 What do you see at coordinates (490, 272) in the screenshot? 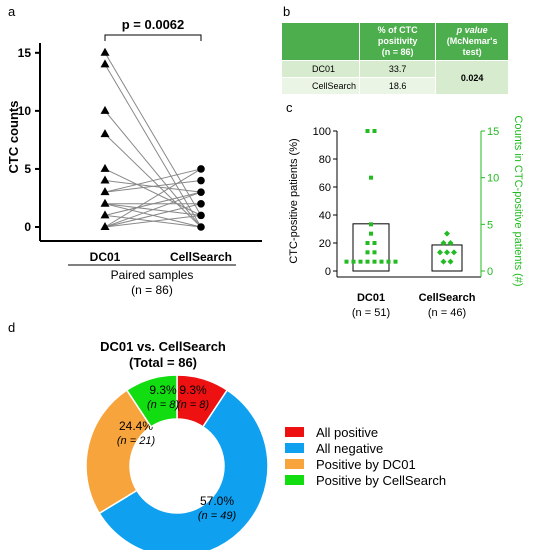
I see `right-y-tick-label: 0` at bounding box center [490, 272].